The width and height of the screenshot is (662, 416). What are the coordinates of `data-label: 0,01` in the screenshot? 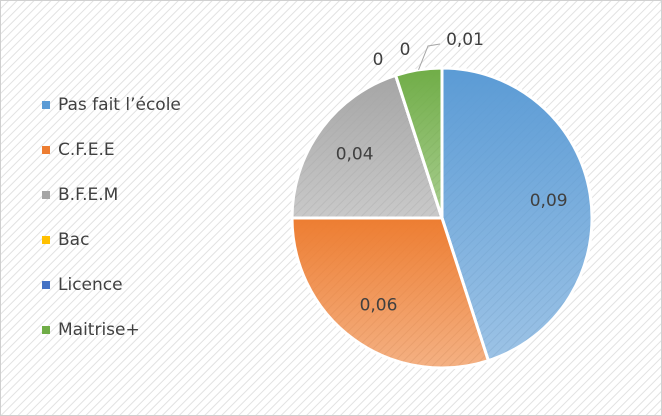 It's located at (465, 40).